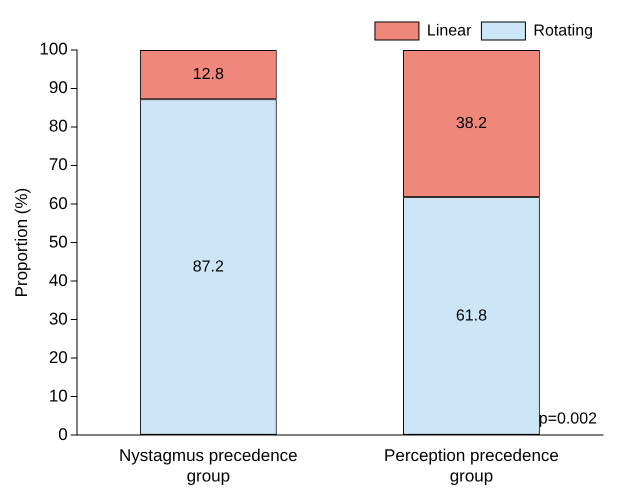 The image size is (619, 498). What do you see at coordinates (568, 419) in the screenshot?
I see `annotation: p=0.002` at bounding box center [568, 419].